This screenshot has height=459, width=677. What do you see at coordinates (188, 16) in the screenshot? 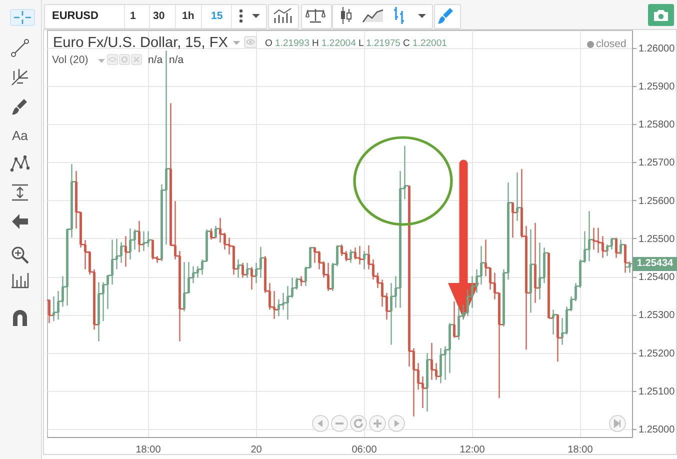
I see `text: 1h` at bounding box center [188, 16].